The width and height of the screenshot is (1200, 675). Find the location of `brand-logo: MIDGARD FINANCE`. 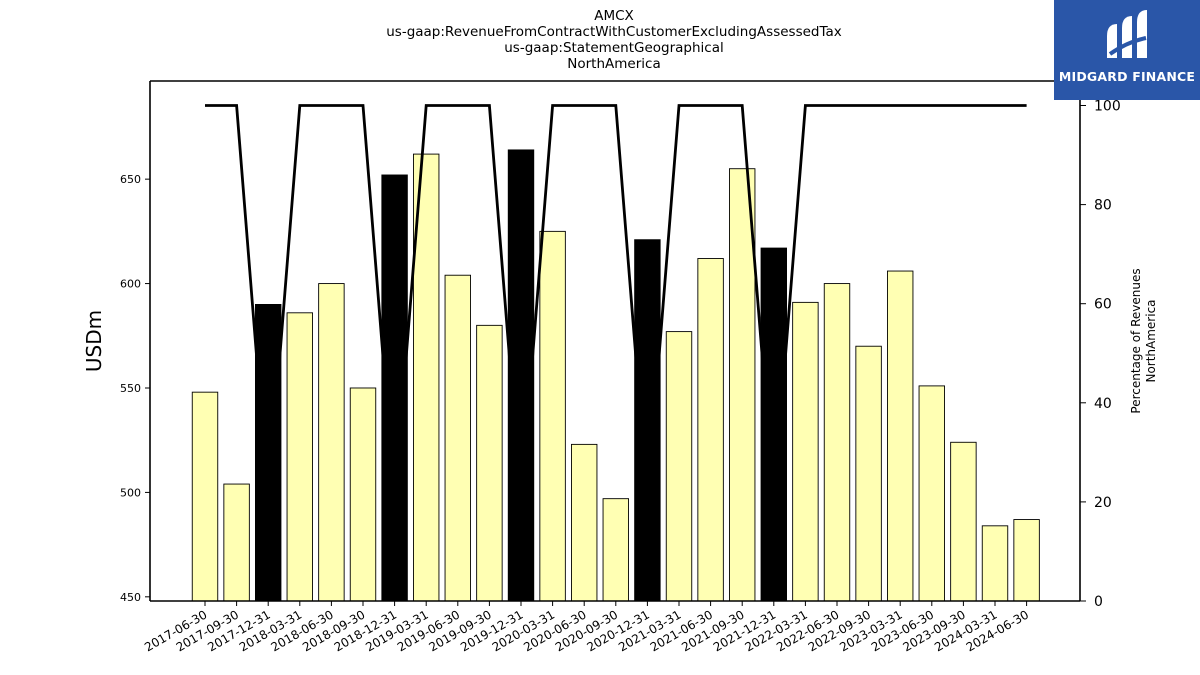

brand-logo: MIDGARD FINANCE is located at coordinates (1127, 50).